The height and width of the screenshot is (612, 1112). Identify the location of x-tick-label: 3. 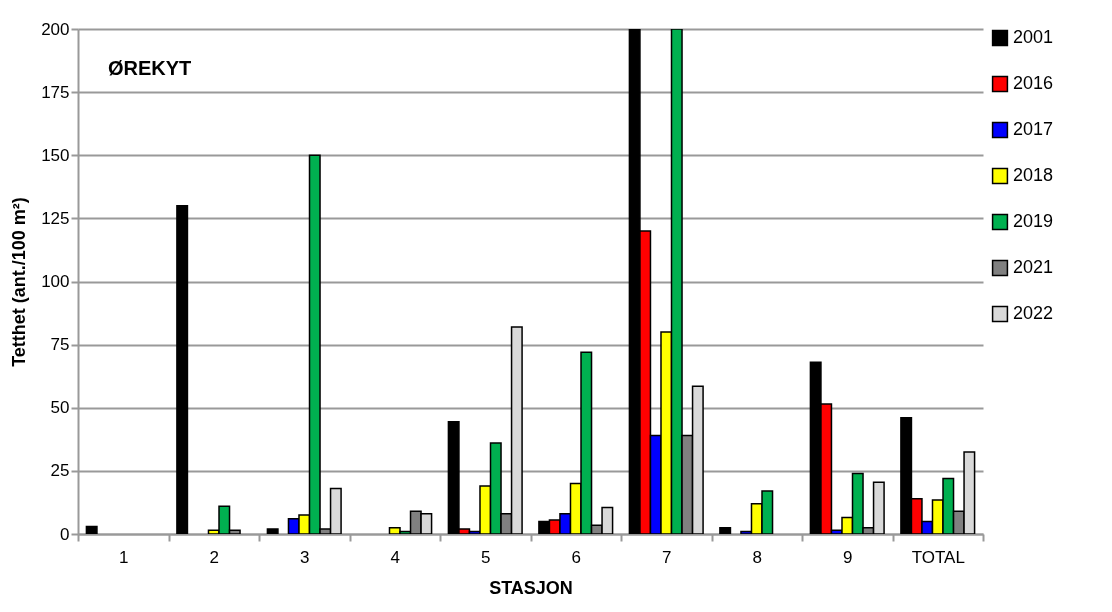
(305, 557).